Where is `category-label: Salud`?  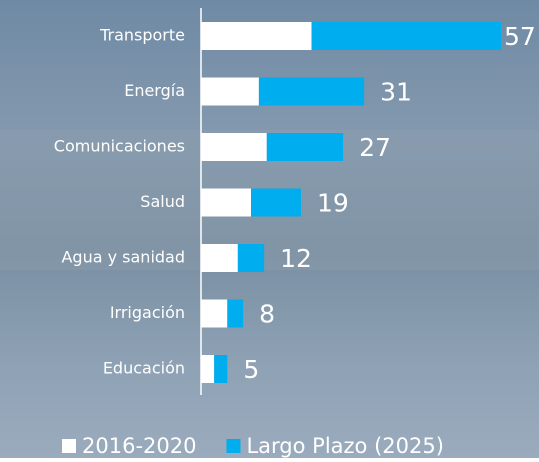
category-label: Salud is located at coordinates (162, 201).